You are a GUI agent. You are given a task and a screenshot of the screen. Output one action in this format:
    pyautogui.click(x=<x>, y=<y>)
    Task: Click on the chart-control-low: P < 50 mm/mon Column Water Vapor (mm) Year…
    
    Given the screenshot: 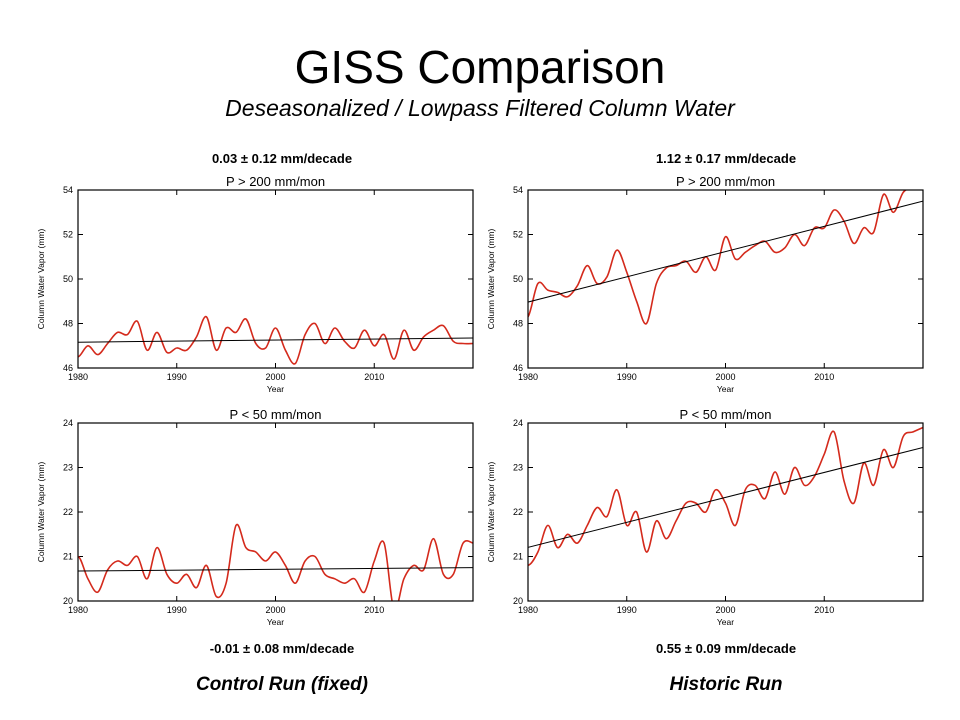 What is the action you would take?
    pyautogui.click(x=255, y=517)
    